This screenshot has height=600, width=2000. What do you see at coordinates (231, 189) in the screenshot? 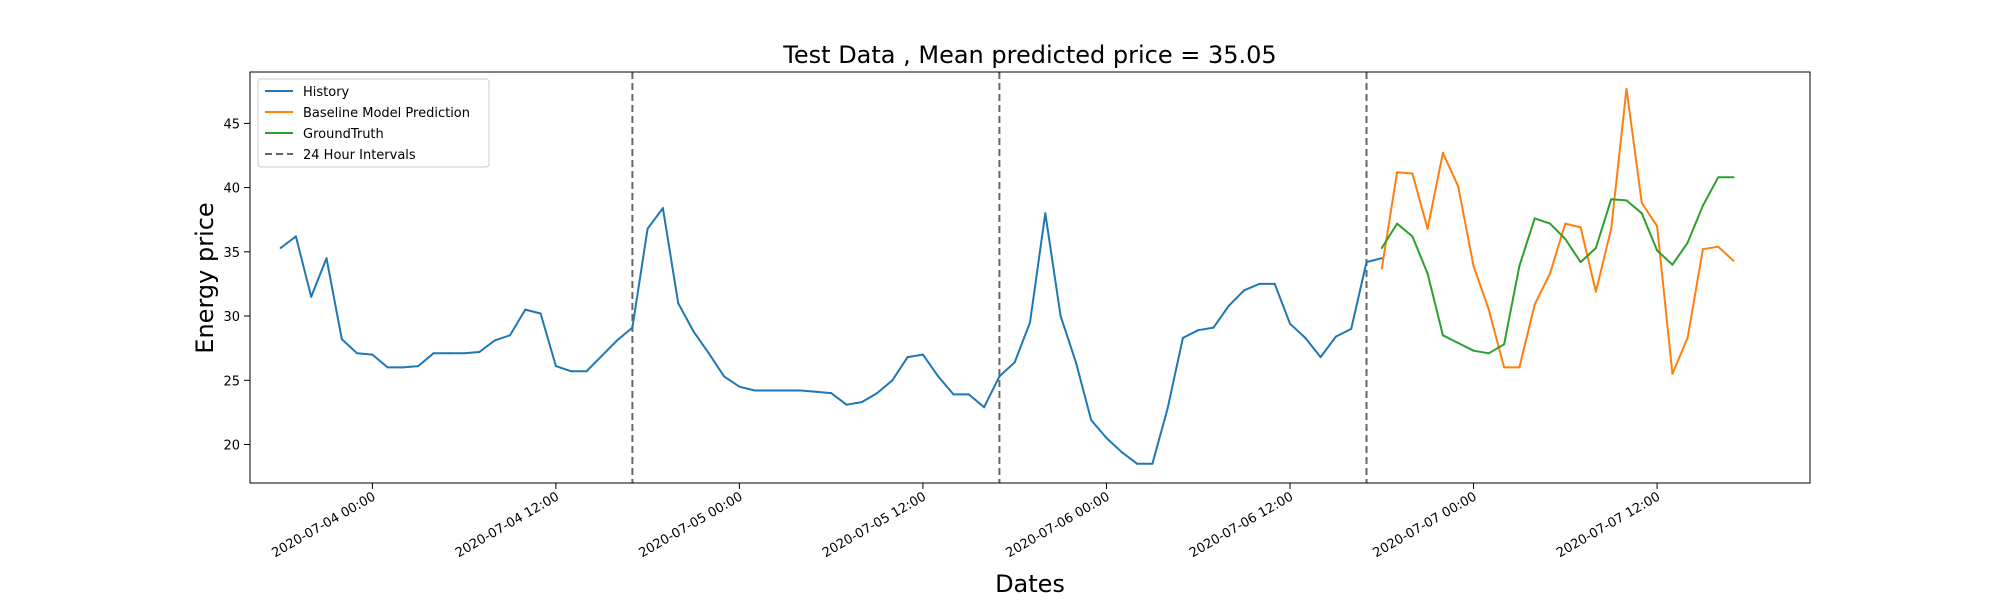
I see `y-tick-label: 40` at bounding box center [231, 189].